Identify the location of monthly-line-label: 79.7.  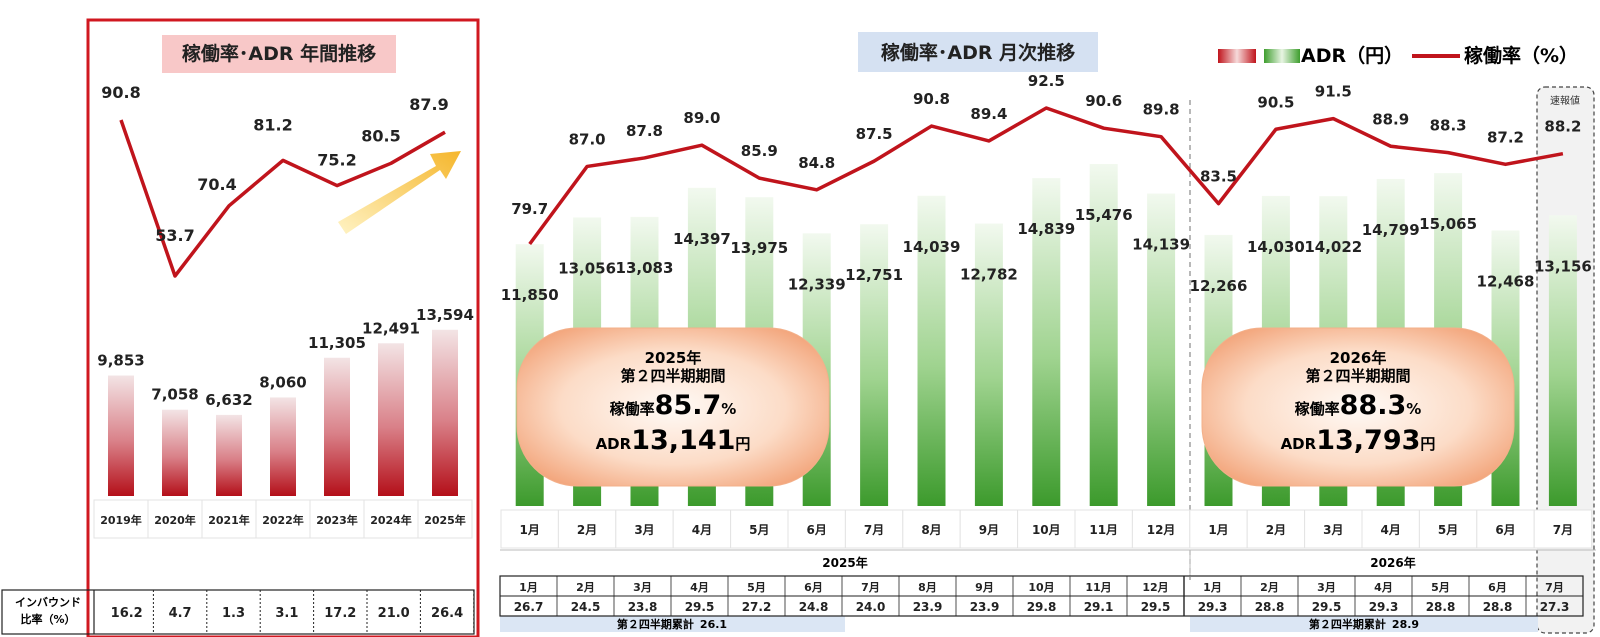
(529, 209).